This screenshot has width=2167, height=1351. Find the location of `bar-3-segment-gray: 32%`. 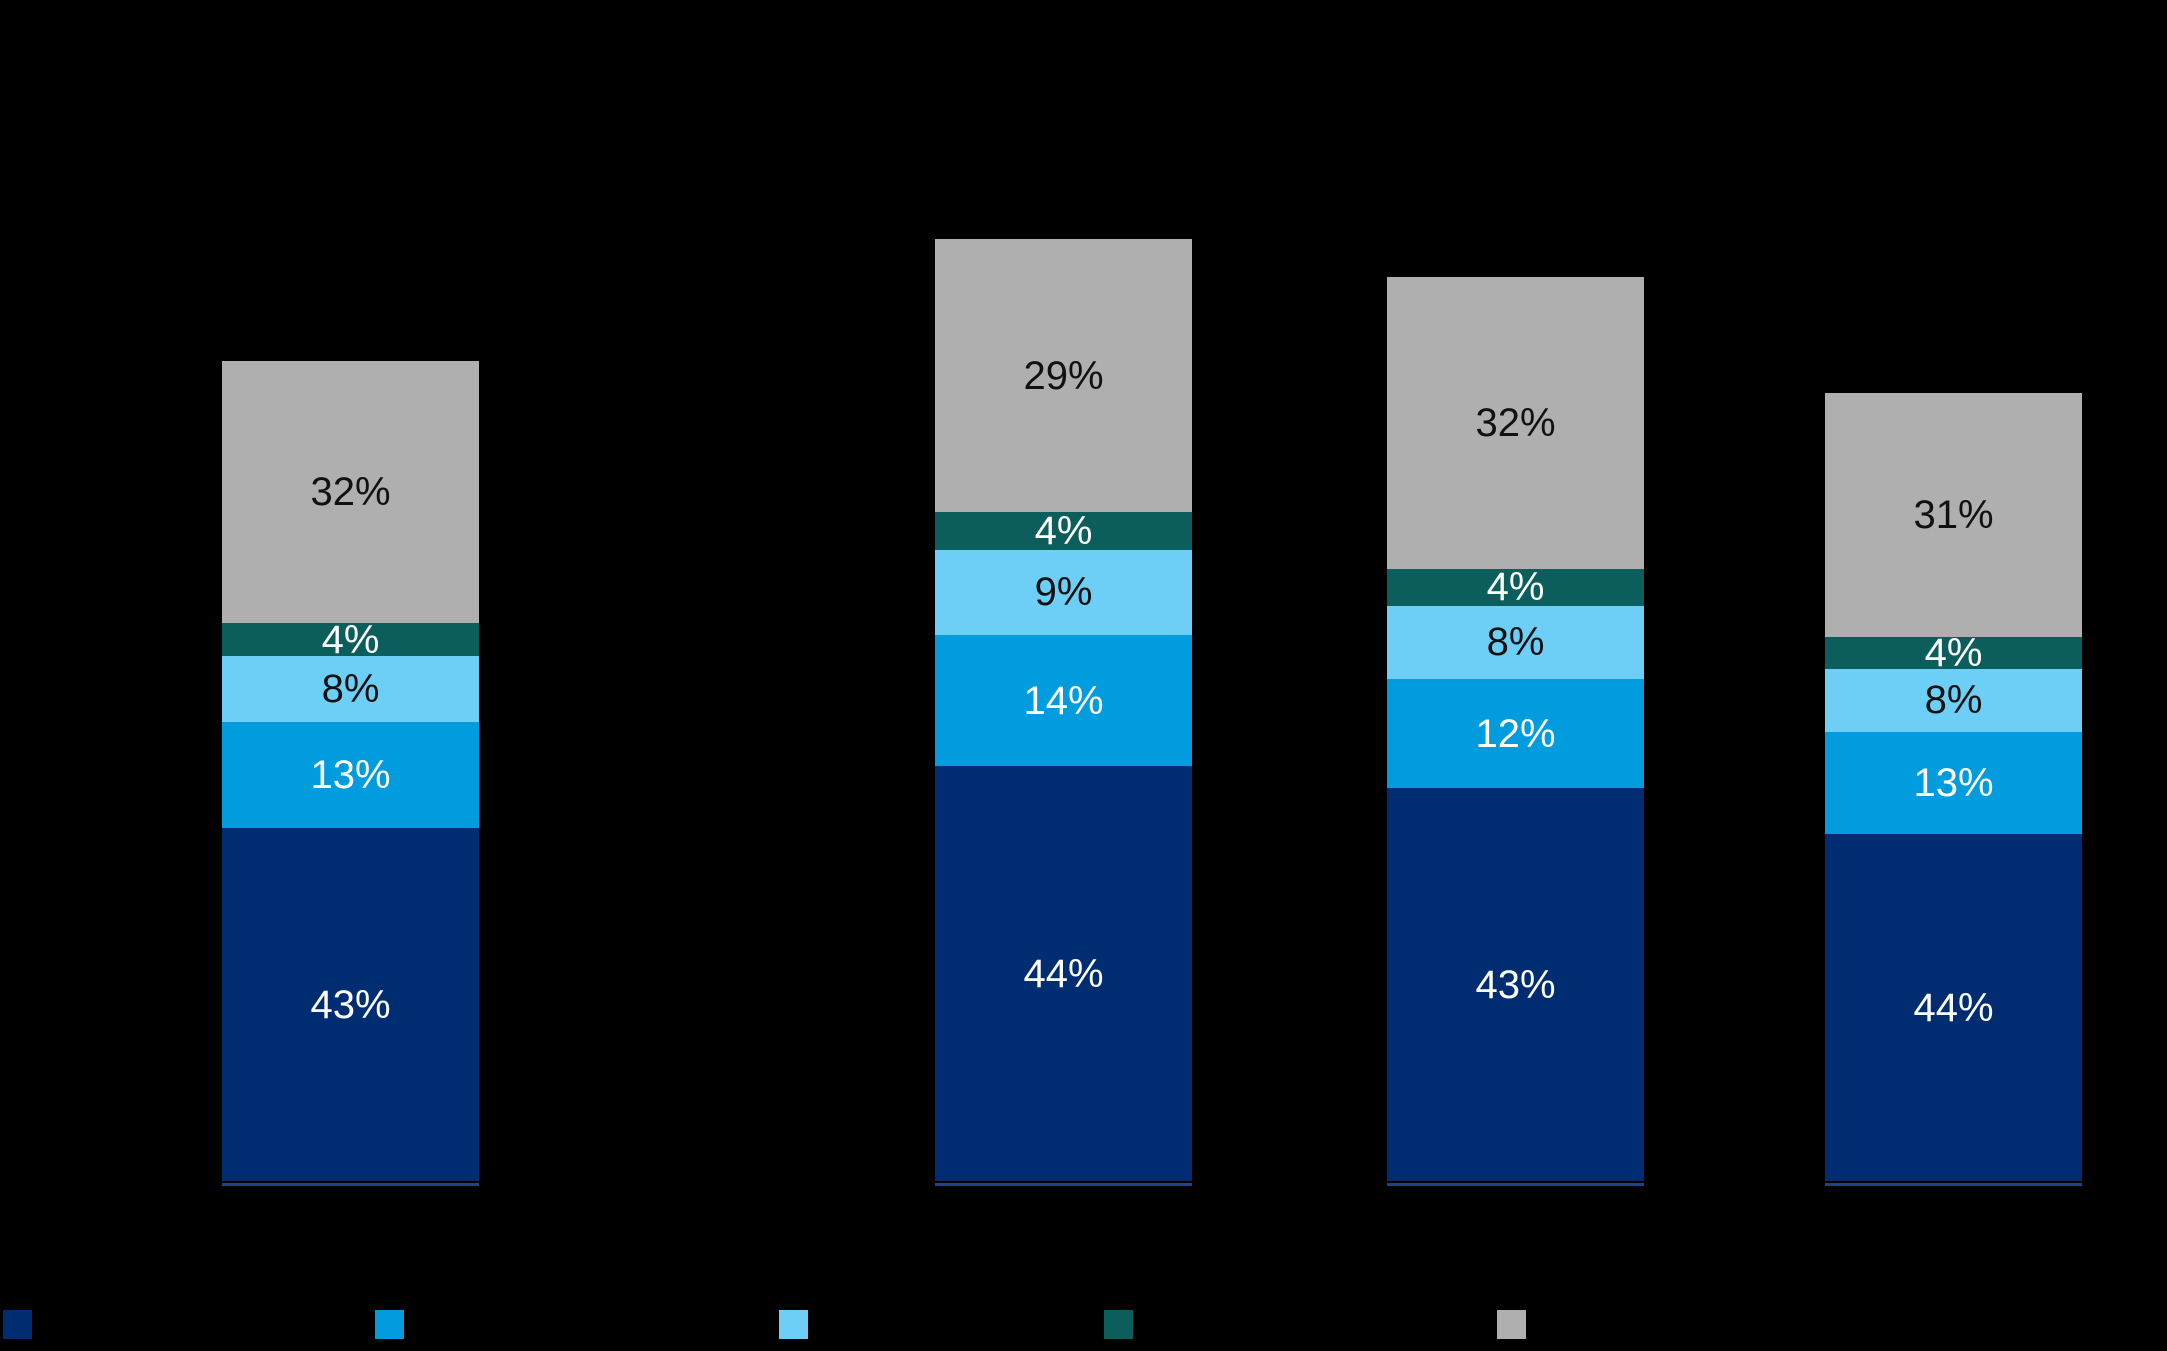

bar-3-segment-gray: 32% is located at coordinates (1515, 423).